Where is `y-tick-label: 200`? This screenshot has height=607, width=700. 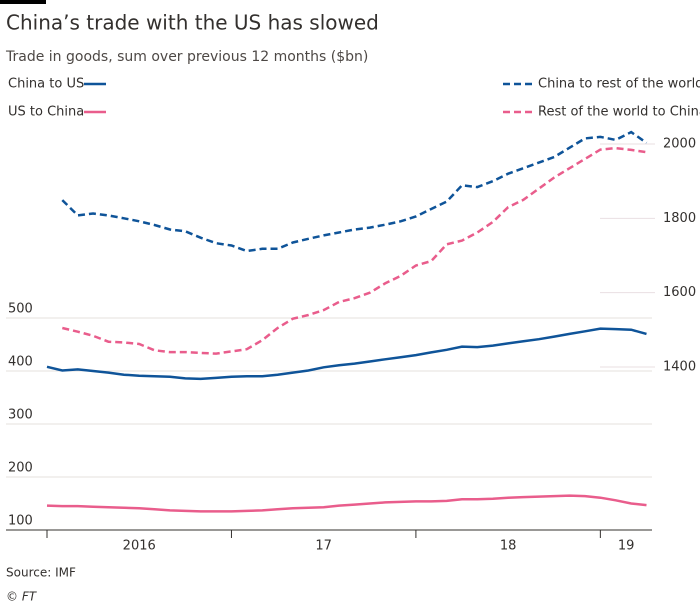
y-tick-label: 200 is located at coordinates (20, 468).